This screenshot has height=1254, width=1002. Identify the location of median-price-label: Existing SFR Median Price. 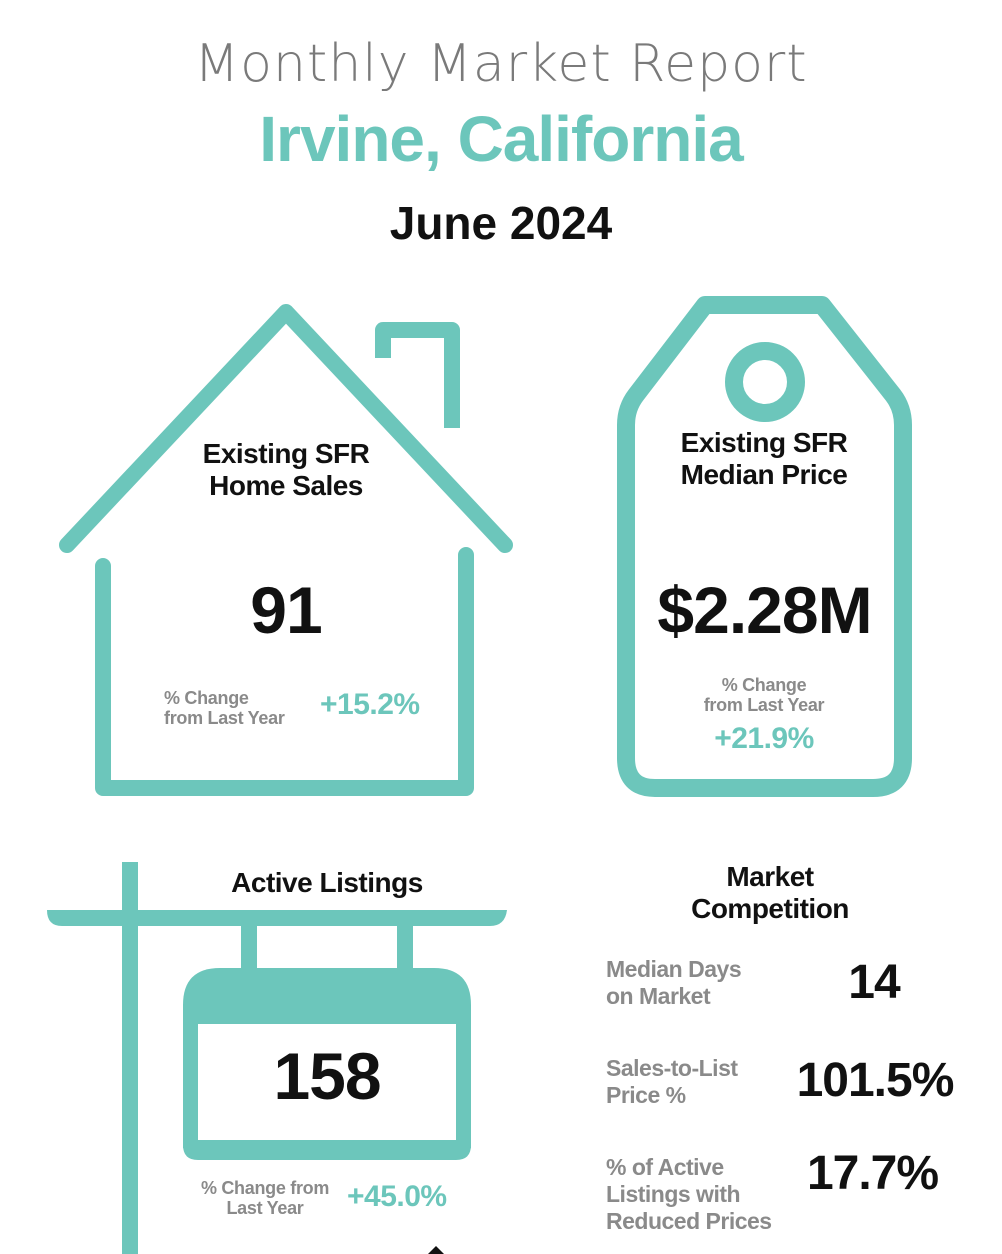
(764, 458).